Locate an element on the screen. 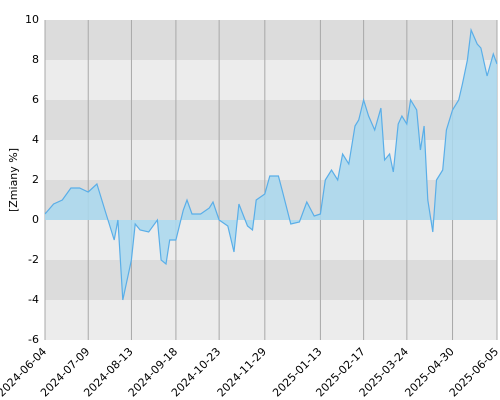 The height and width of the screenshot is (400, 500). y-tick-label: 10 is located at coordinates (32, 19).